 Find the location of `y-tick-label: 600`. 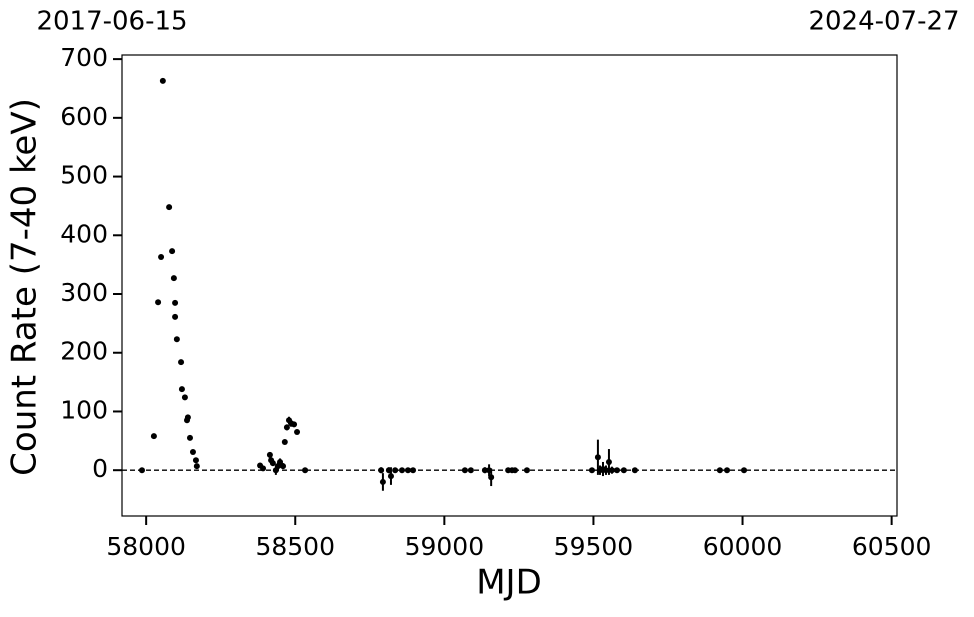

y-tick-label: 600 is located at coordinates (84, 116).